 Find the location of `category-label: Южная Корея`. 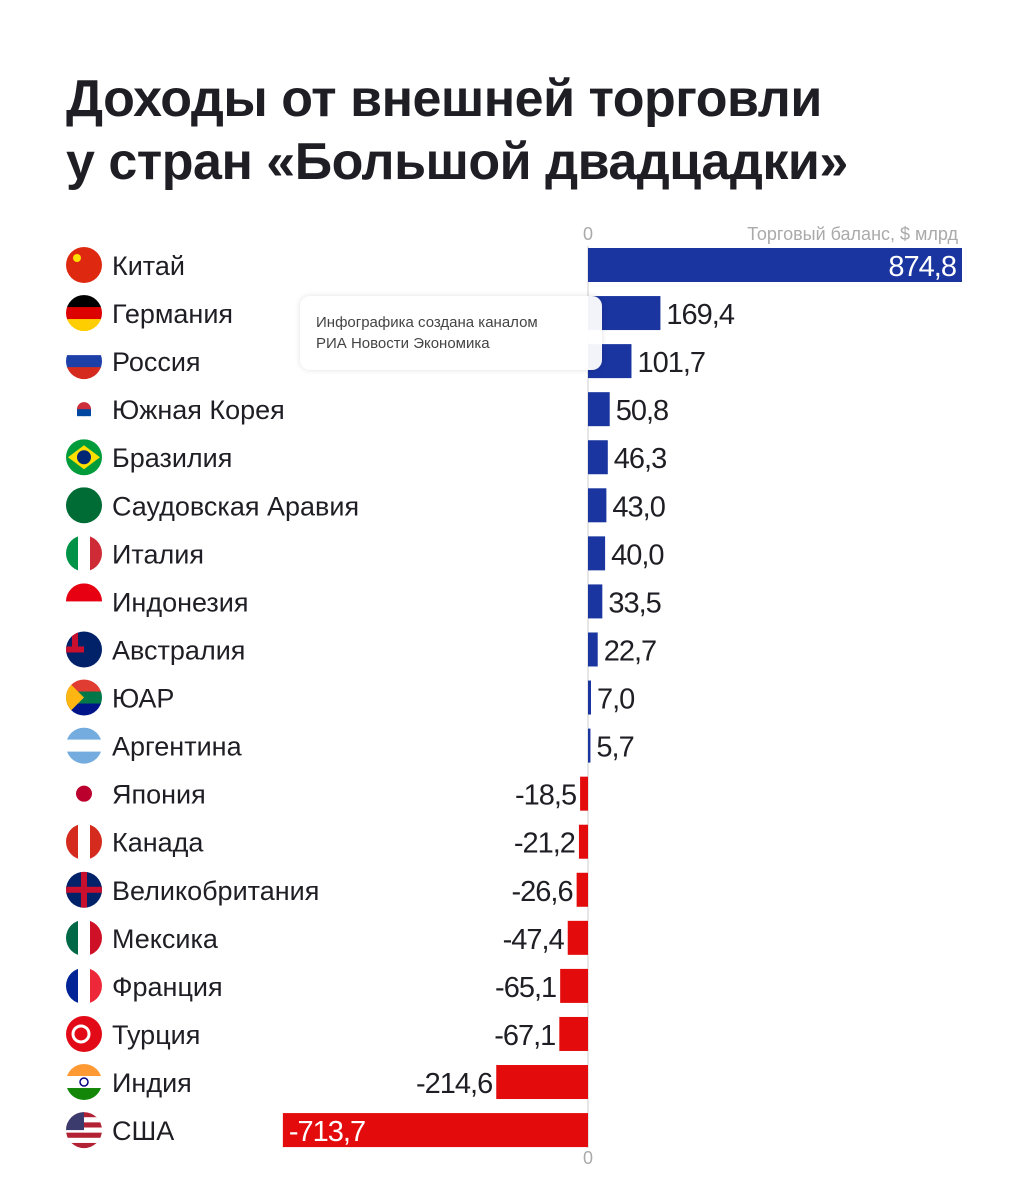

category-label: Южная Корея is located at coordinates (198, 410).